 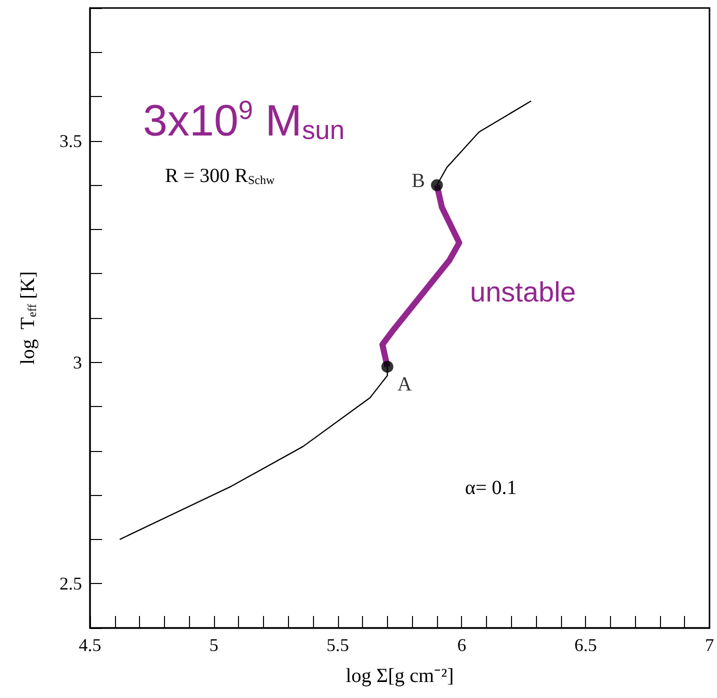 What do you see at coordinates (523, 292) in the screenshot?
I see `annotation: unstable` at bounding box center [523, 292].